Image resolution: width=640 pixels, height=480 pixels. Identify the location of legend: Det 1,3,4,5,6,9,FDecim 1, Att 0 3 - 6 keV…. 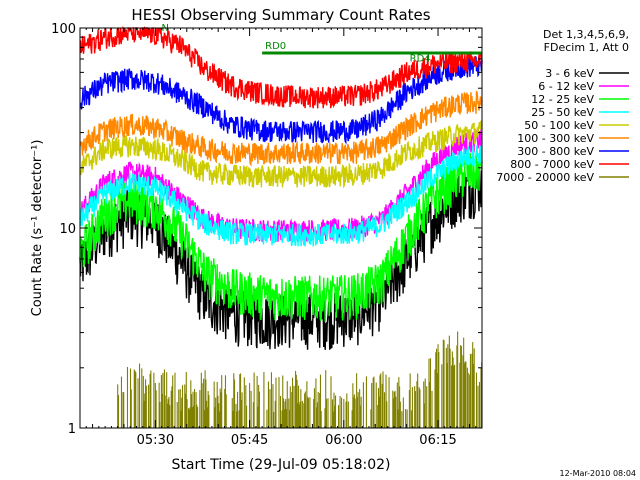
(562, 106).